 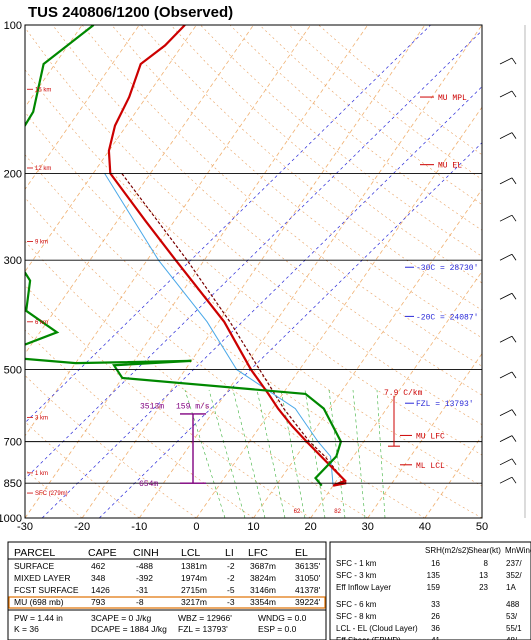 What do you see at coordinates (203, 629) in the screenshot?
I see `parcel-footer-cell: FZL = 13793'` at bounding box center [203, 629].